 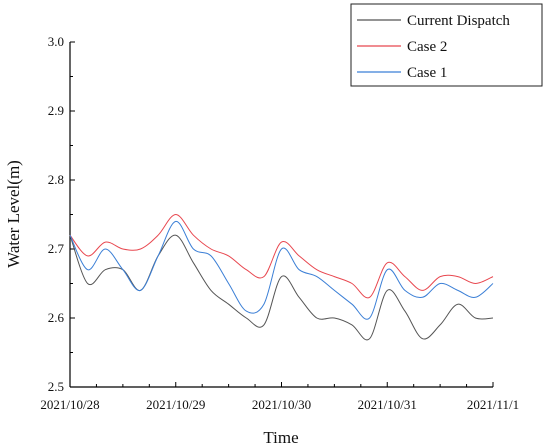 What do you see at coordinates (56, 317) in the screenshot?
I see `y-tick-label: 2.6` at bounding box center [56, 317].